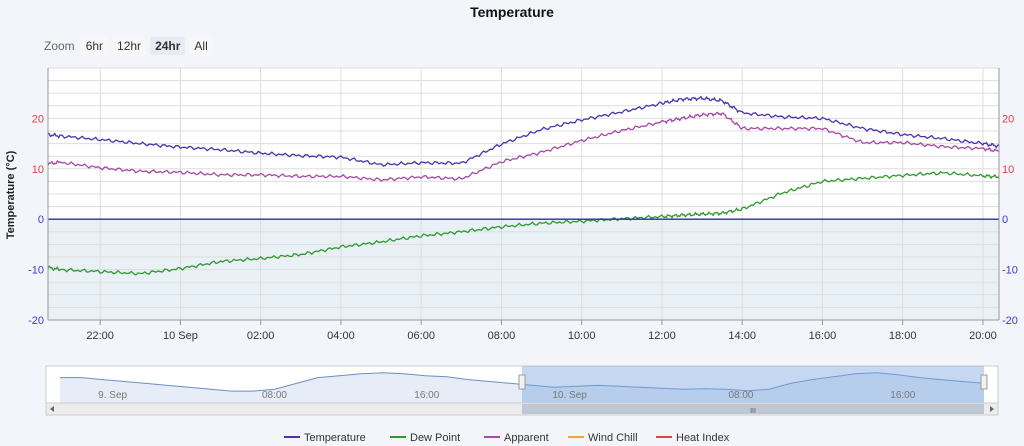  What do you see at coordinates (94, 46) in the screenshot?
I see `zoom-6hr-button: 6hr` at bounding box center [94, 46].